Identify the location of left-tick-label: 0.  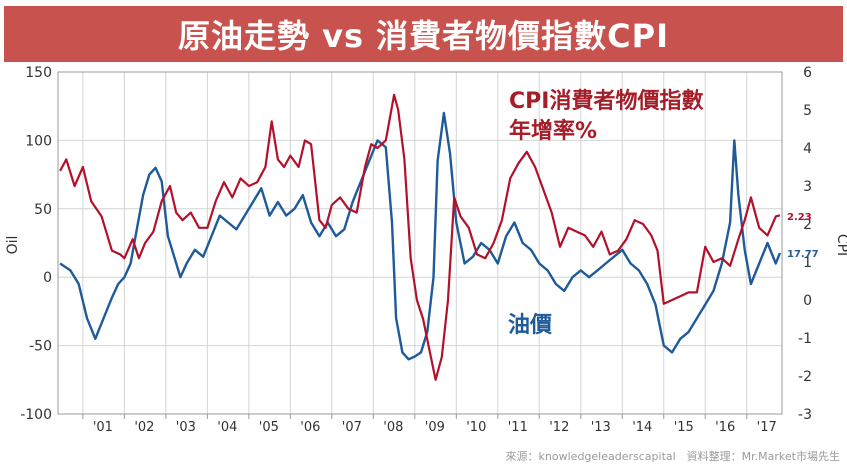
(47, 278).